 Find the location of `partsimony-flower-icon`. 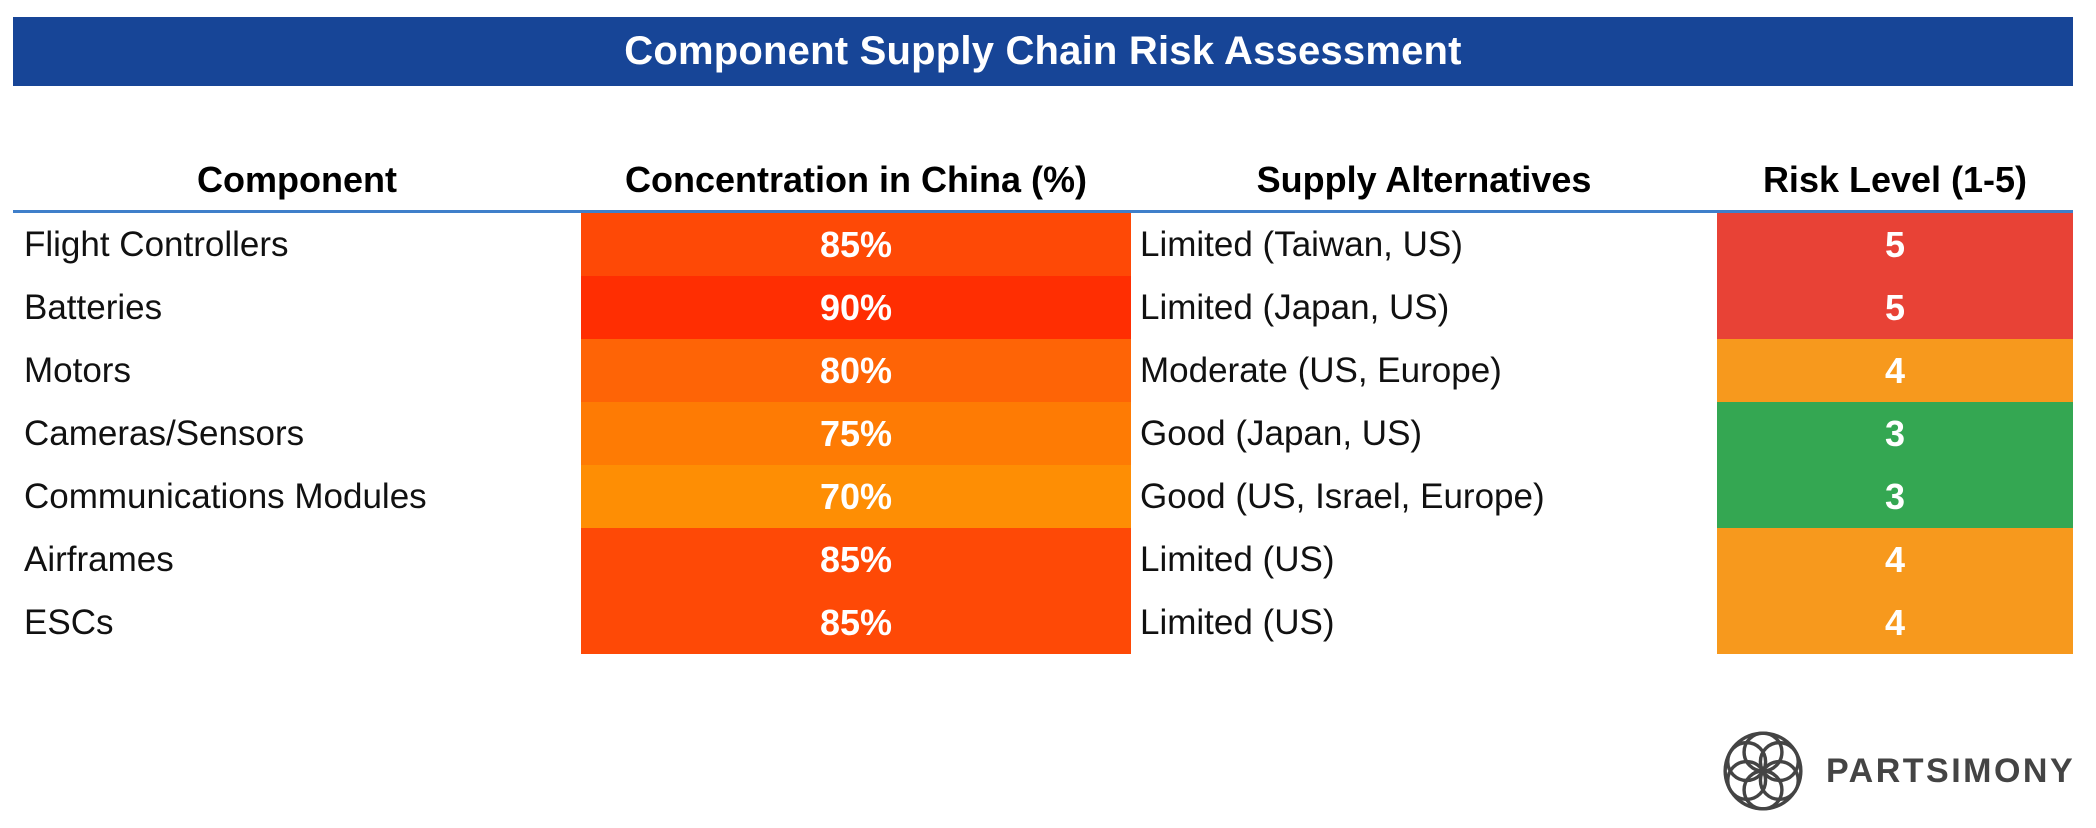

partsimony-flower-icon is located at coordinates (1763, 771).